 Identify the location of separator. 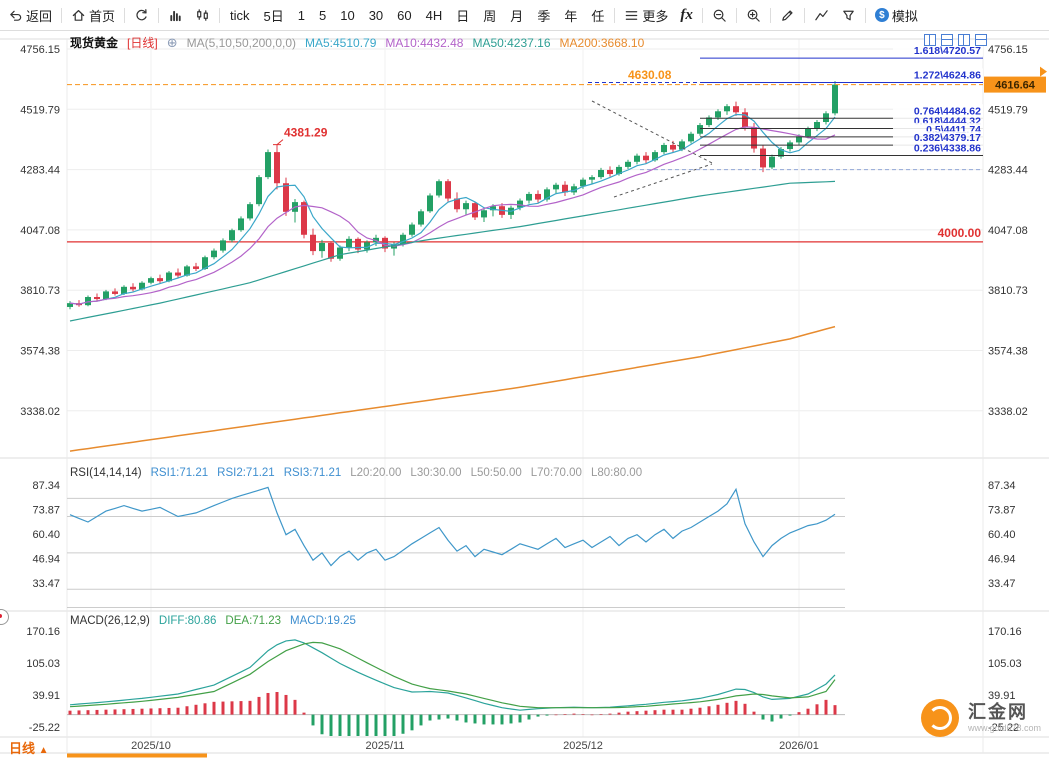
(702, 15).